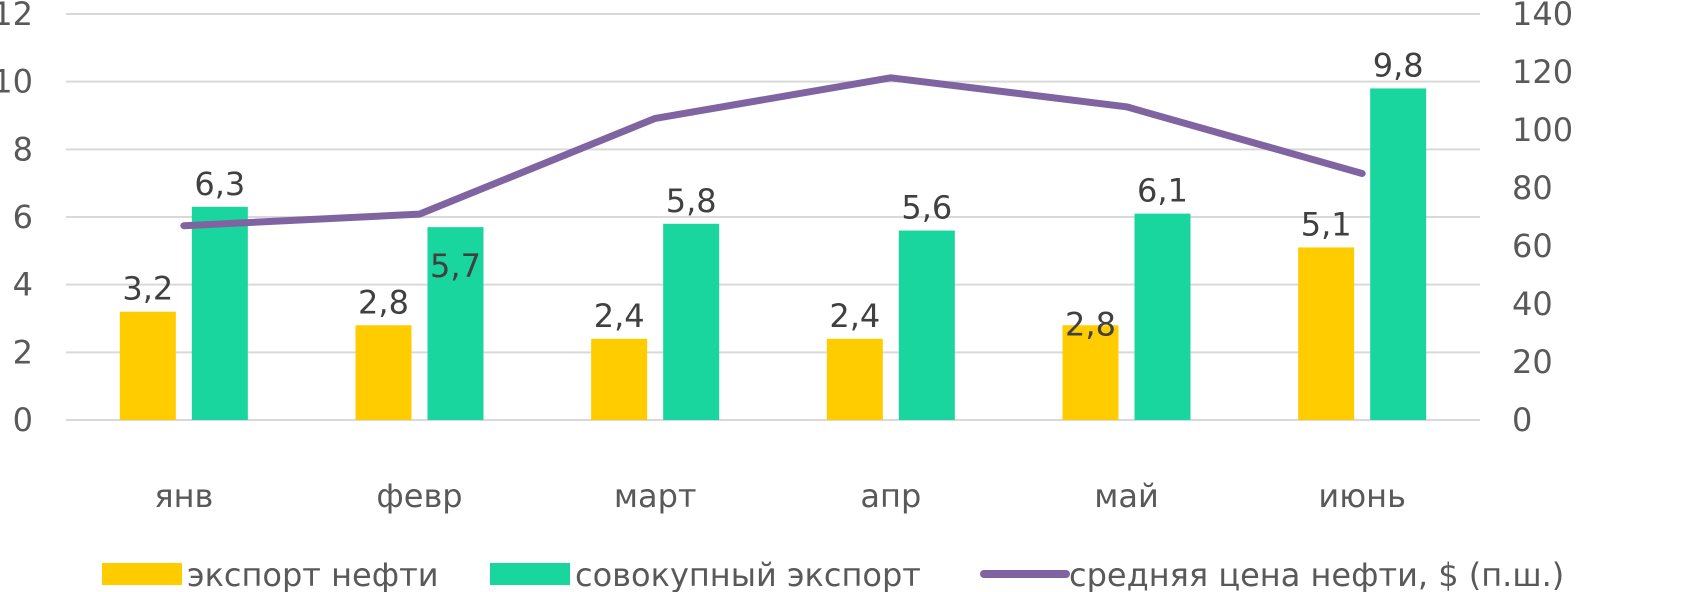  Describe the element at coordinates (23, 352) in the screenshot. I see `y-left-tick-label: 2` at that location.